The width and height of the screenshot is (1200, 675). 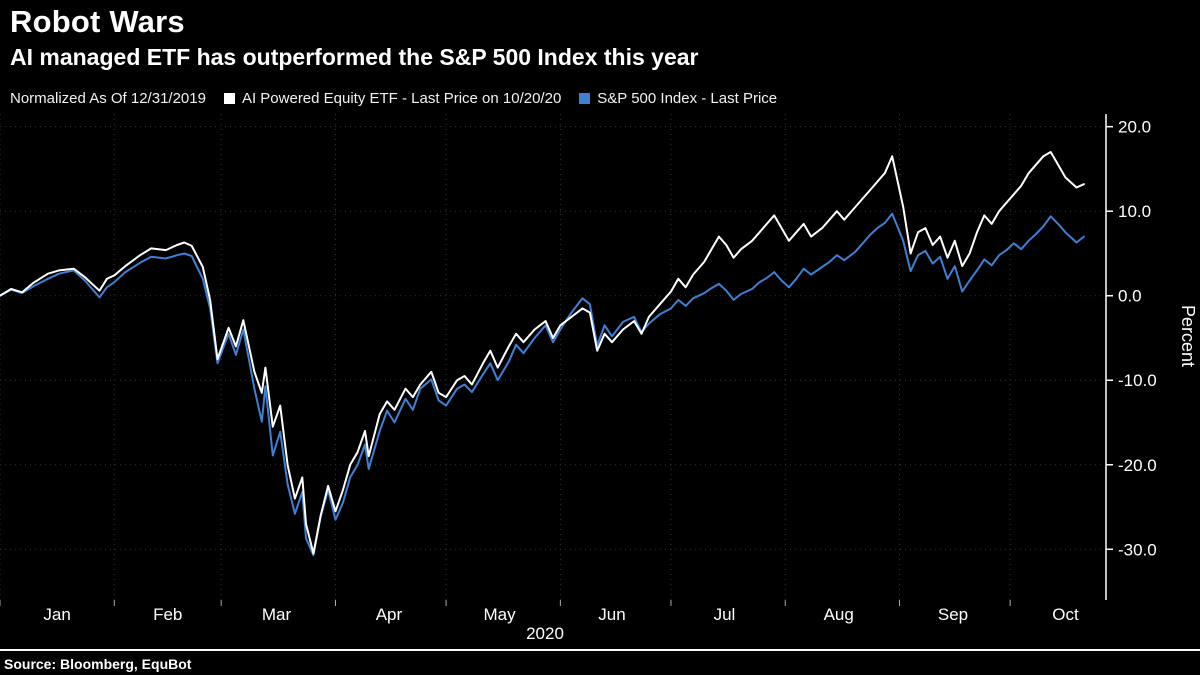 I want to click on legend-swatch-spx, so click(x=585, y=98).